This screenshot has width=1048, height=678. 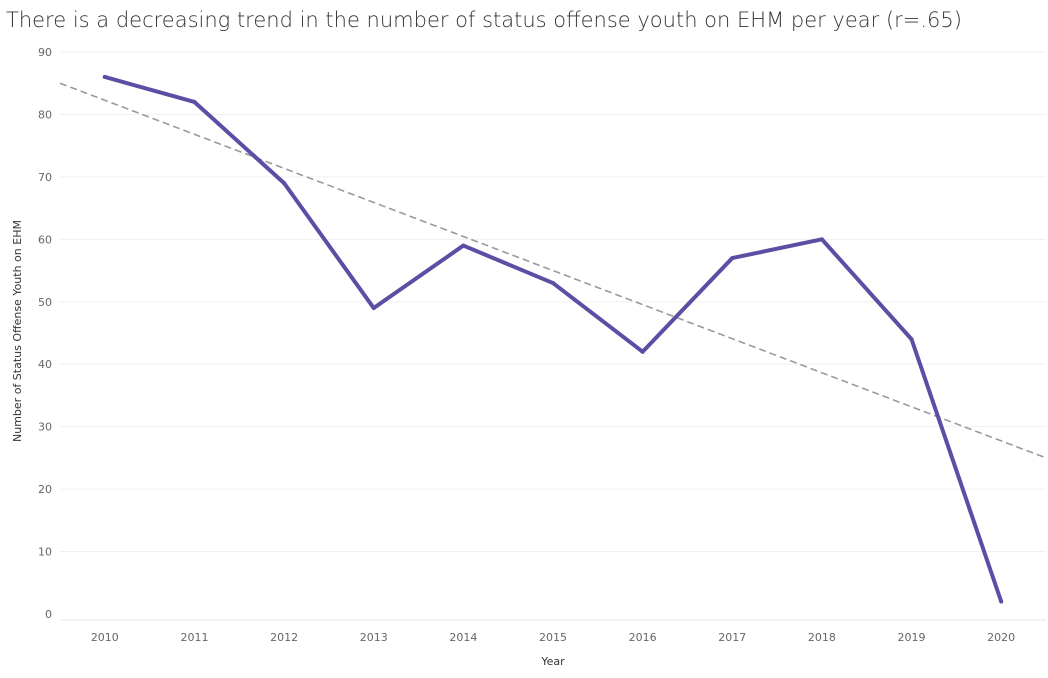 I want to click on y-tick-label: 10, so click(x=45, y=552).